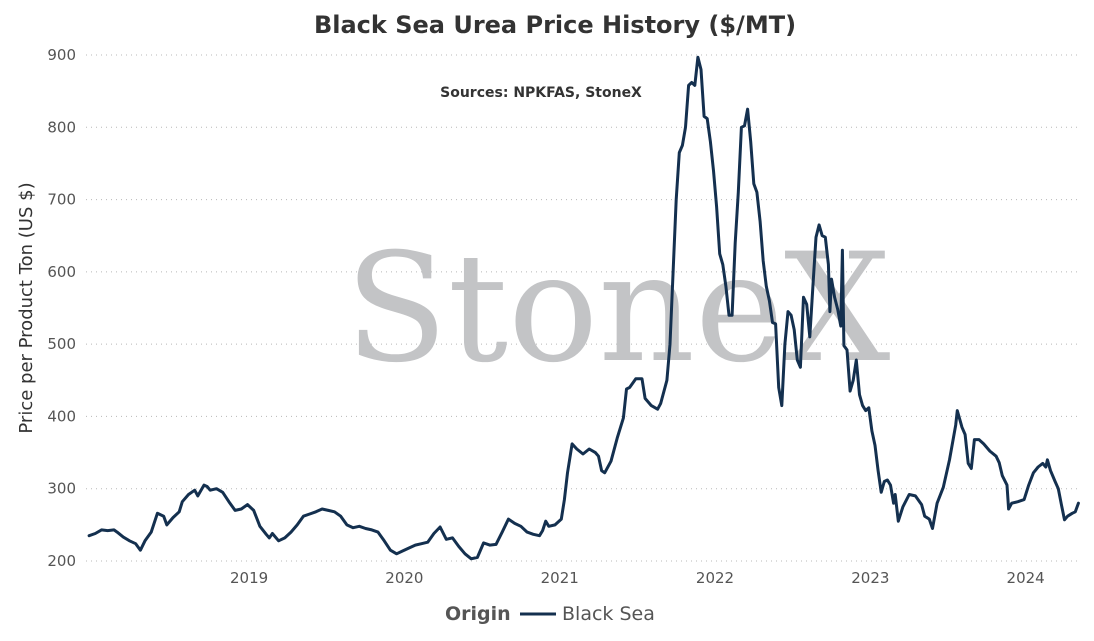  I want to click on y-tick-label-400: 400, so click(61, 416).